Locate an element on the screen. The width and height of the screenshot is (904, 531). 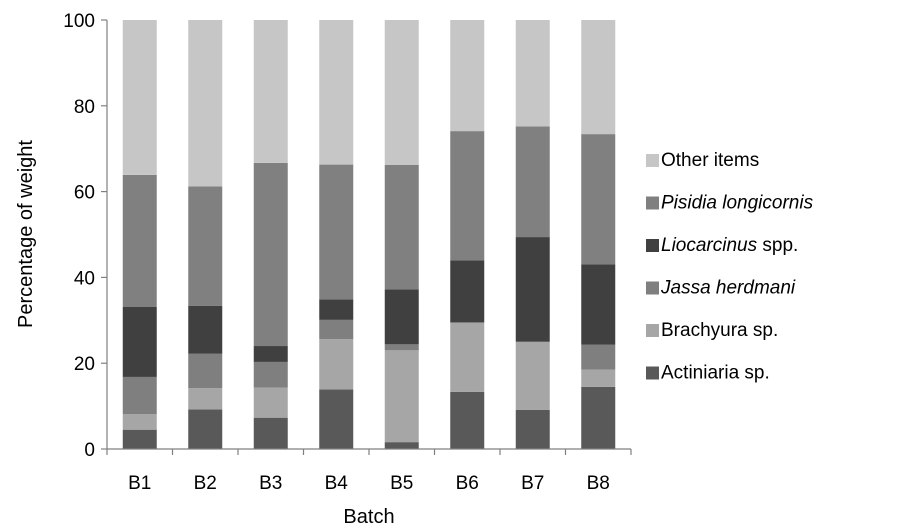
x-axis-ticks: B1 B2 B3 B4 B5 B6 B7 B8 is located at coordinates (369, 471).